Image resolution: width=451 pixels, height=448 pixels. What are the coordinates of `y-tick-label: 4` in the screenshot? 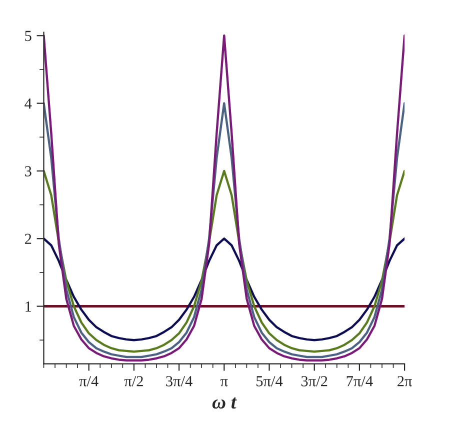 It's located at (28, 103).